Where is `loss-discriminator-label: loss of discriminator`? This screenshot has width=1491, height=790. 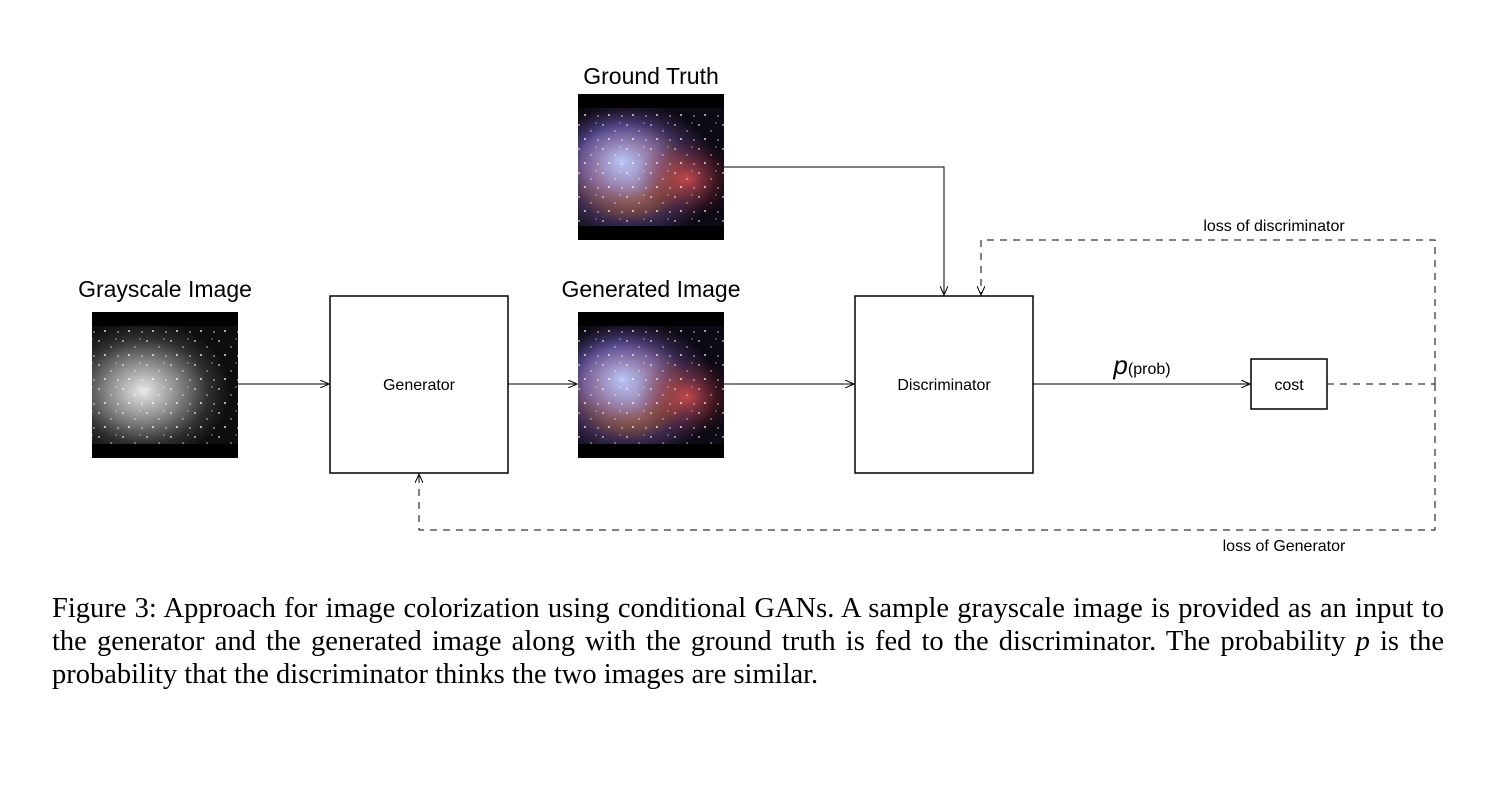
loss-discriminator-label: loss of discriminator is located at coordinates (1274, 226).